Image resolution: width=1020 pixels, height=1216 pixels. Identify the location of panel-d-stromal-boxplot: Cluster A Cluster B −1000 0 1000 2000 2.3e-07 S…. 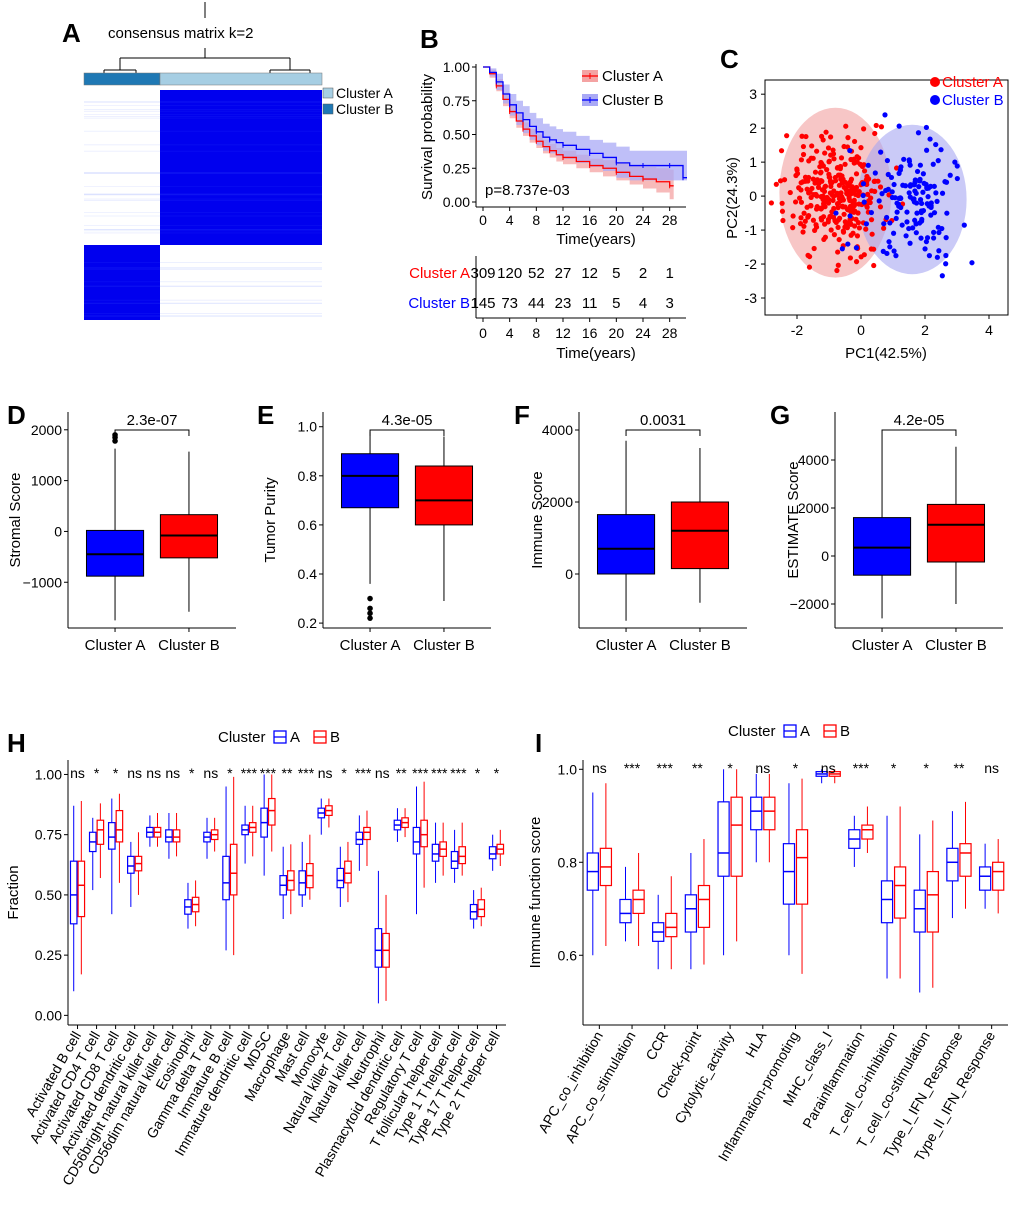
(121, 533).